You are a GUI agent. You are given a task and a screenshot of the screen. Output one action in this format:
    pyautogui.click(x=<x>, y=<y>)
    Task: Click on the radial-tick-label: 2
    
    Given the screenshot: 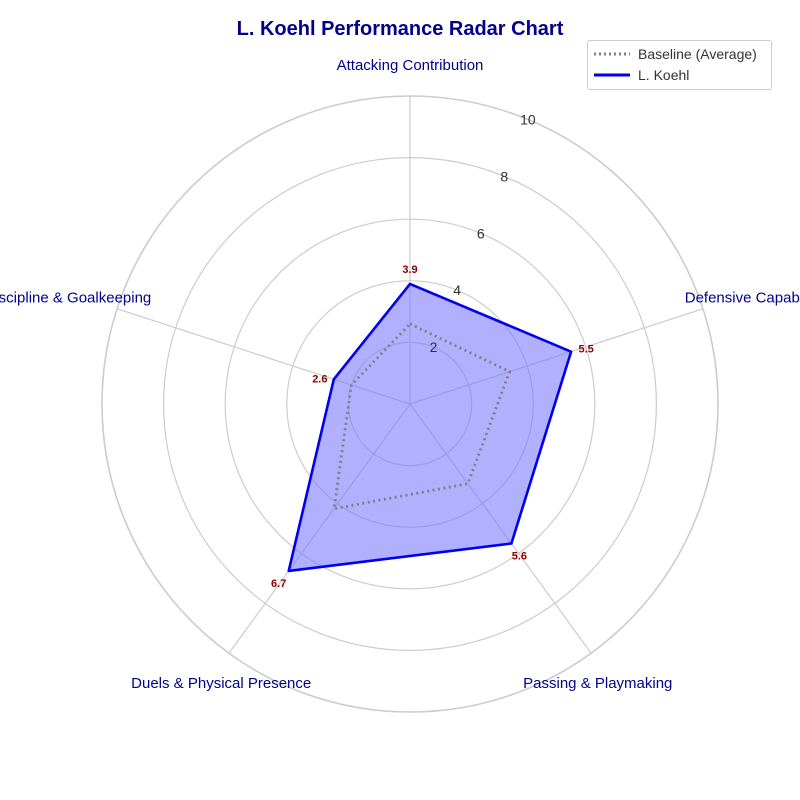 What is the action you would take?
    pyautogui.click(x=434, y=347)
    